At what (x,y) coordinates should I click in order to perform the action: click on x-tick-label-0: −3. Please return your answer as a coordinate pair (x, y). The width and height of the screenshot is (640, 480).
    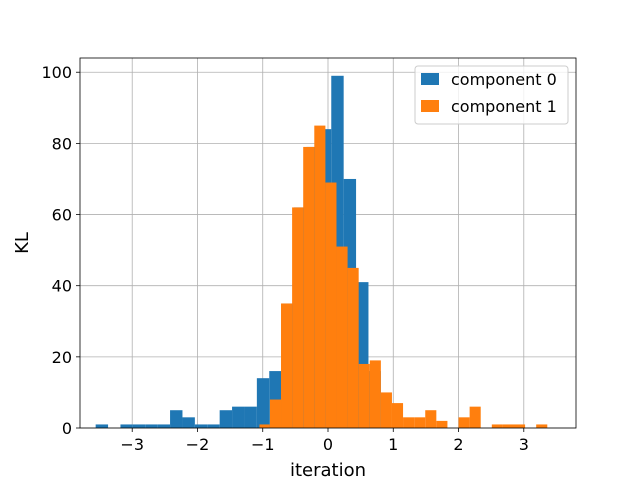
    Looking at the image, I should click on (132, 444).